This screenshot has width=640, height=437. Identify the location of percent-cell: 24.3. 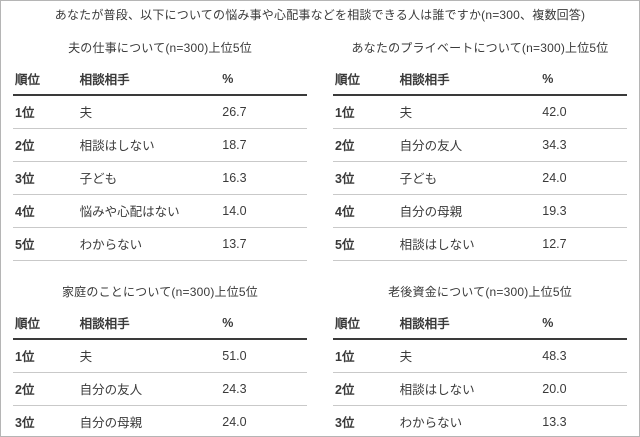
(263, 389).